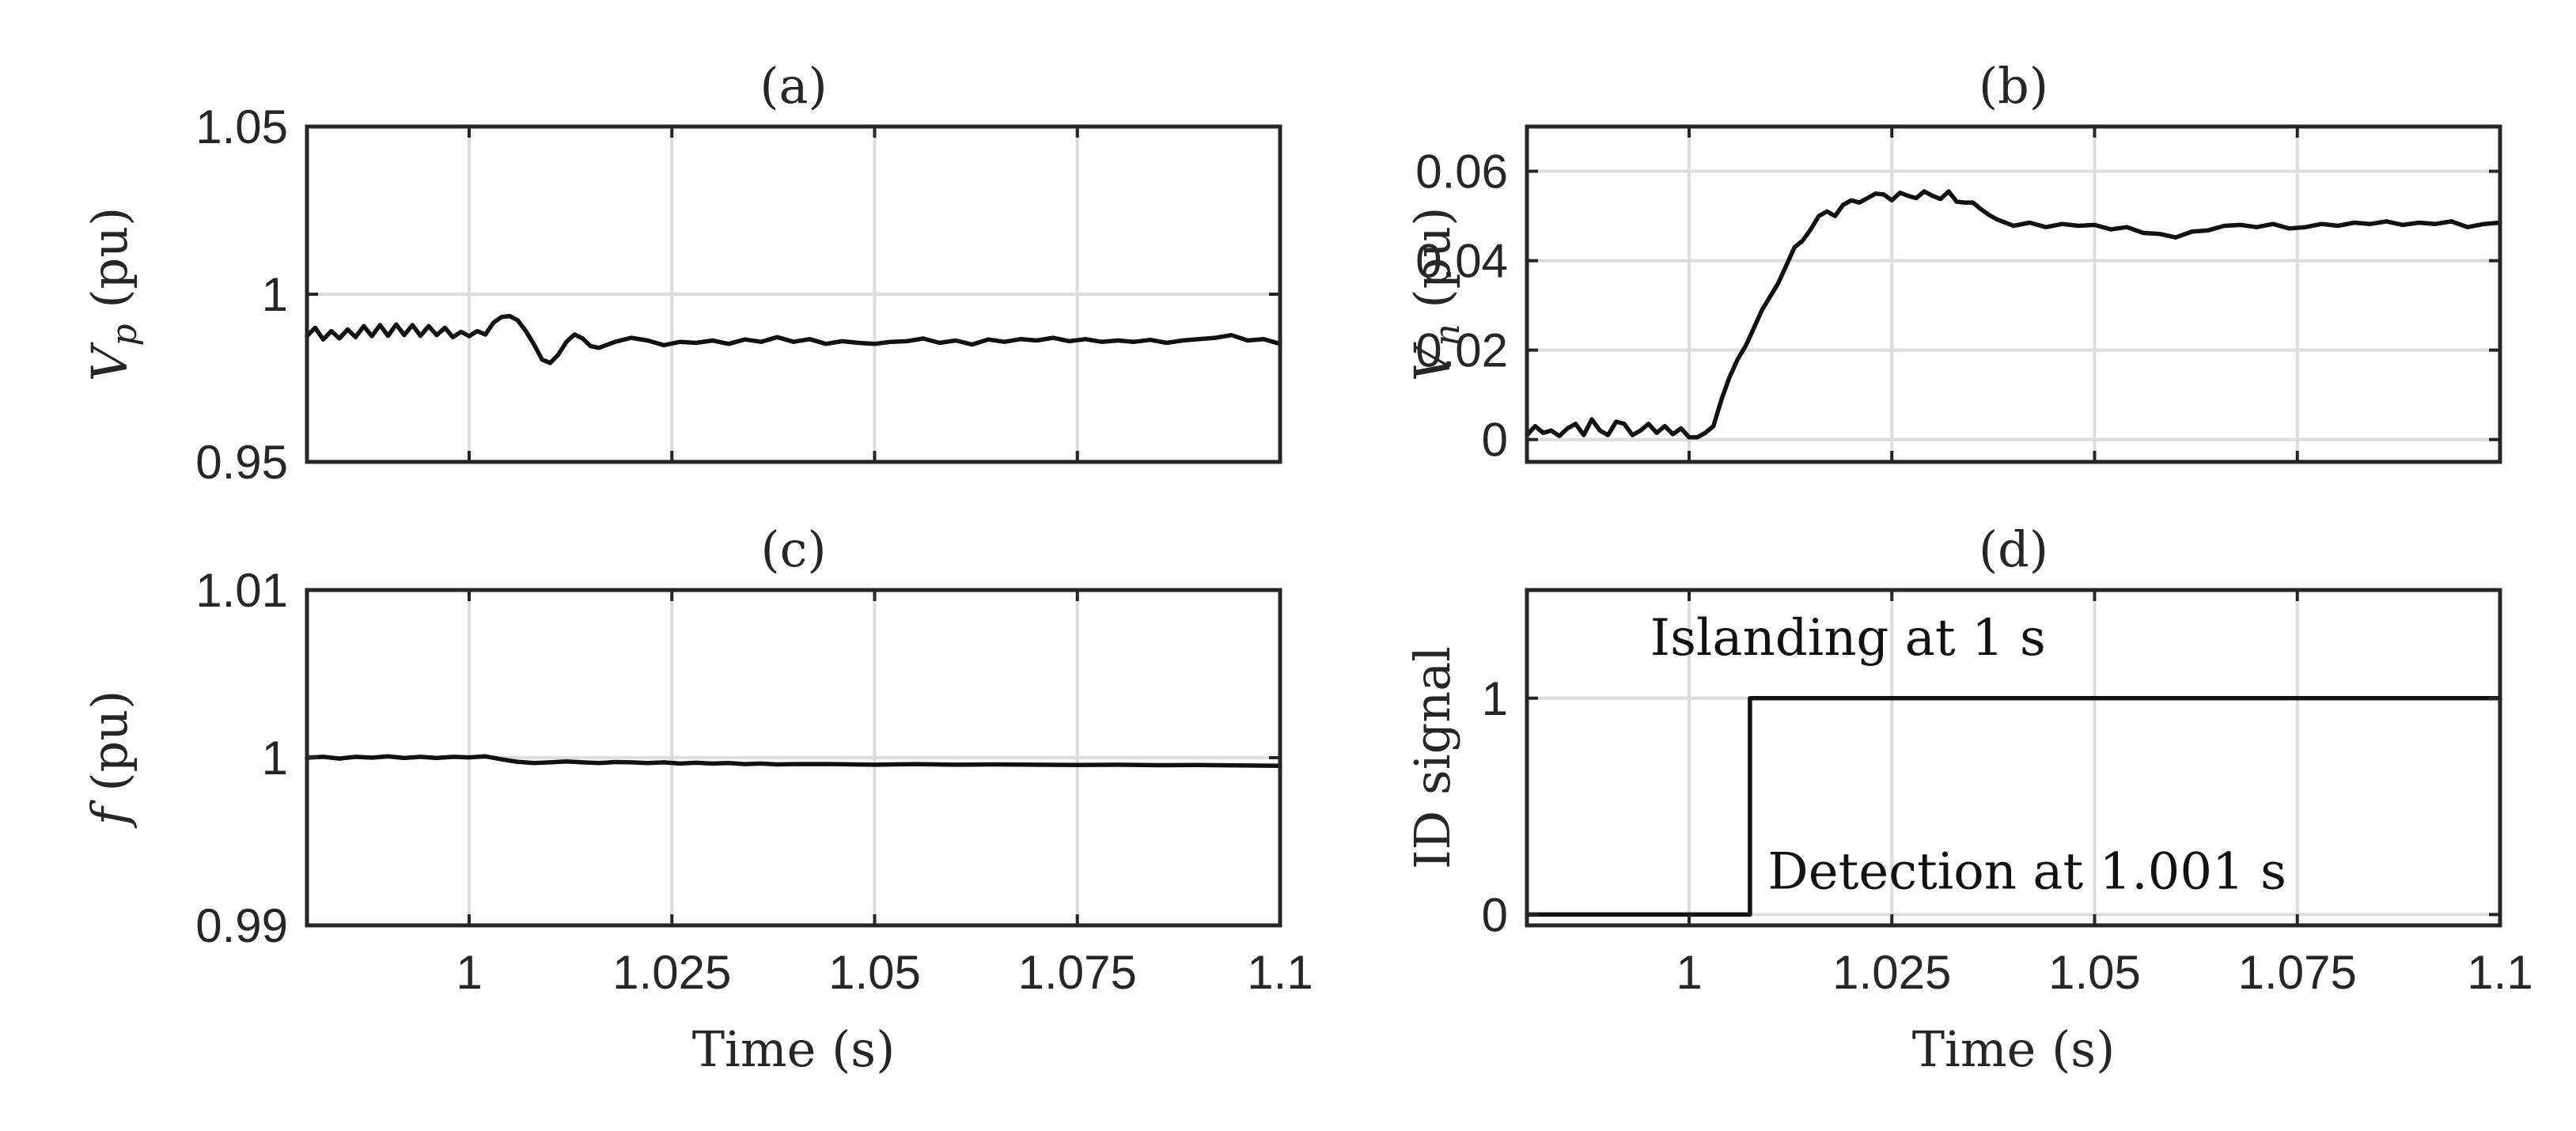  What do you see at coordinates (2014, 806) in the screenshot?
I see `series-line-d` at bounding box center [2014, 806].